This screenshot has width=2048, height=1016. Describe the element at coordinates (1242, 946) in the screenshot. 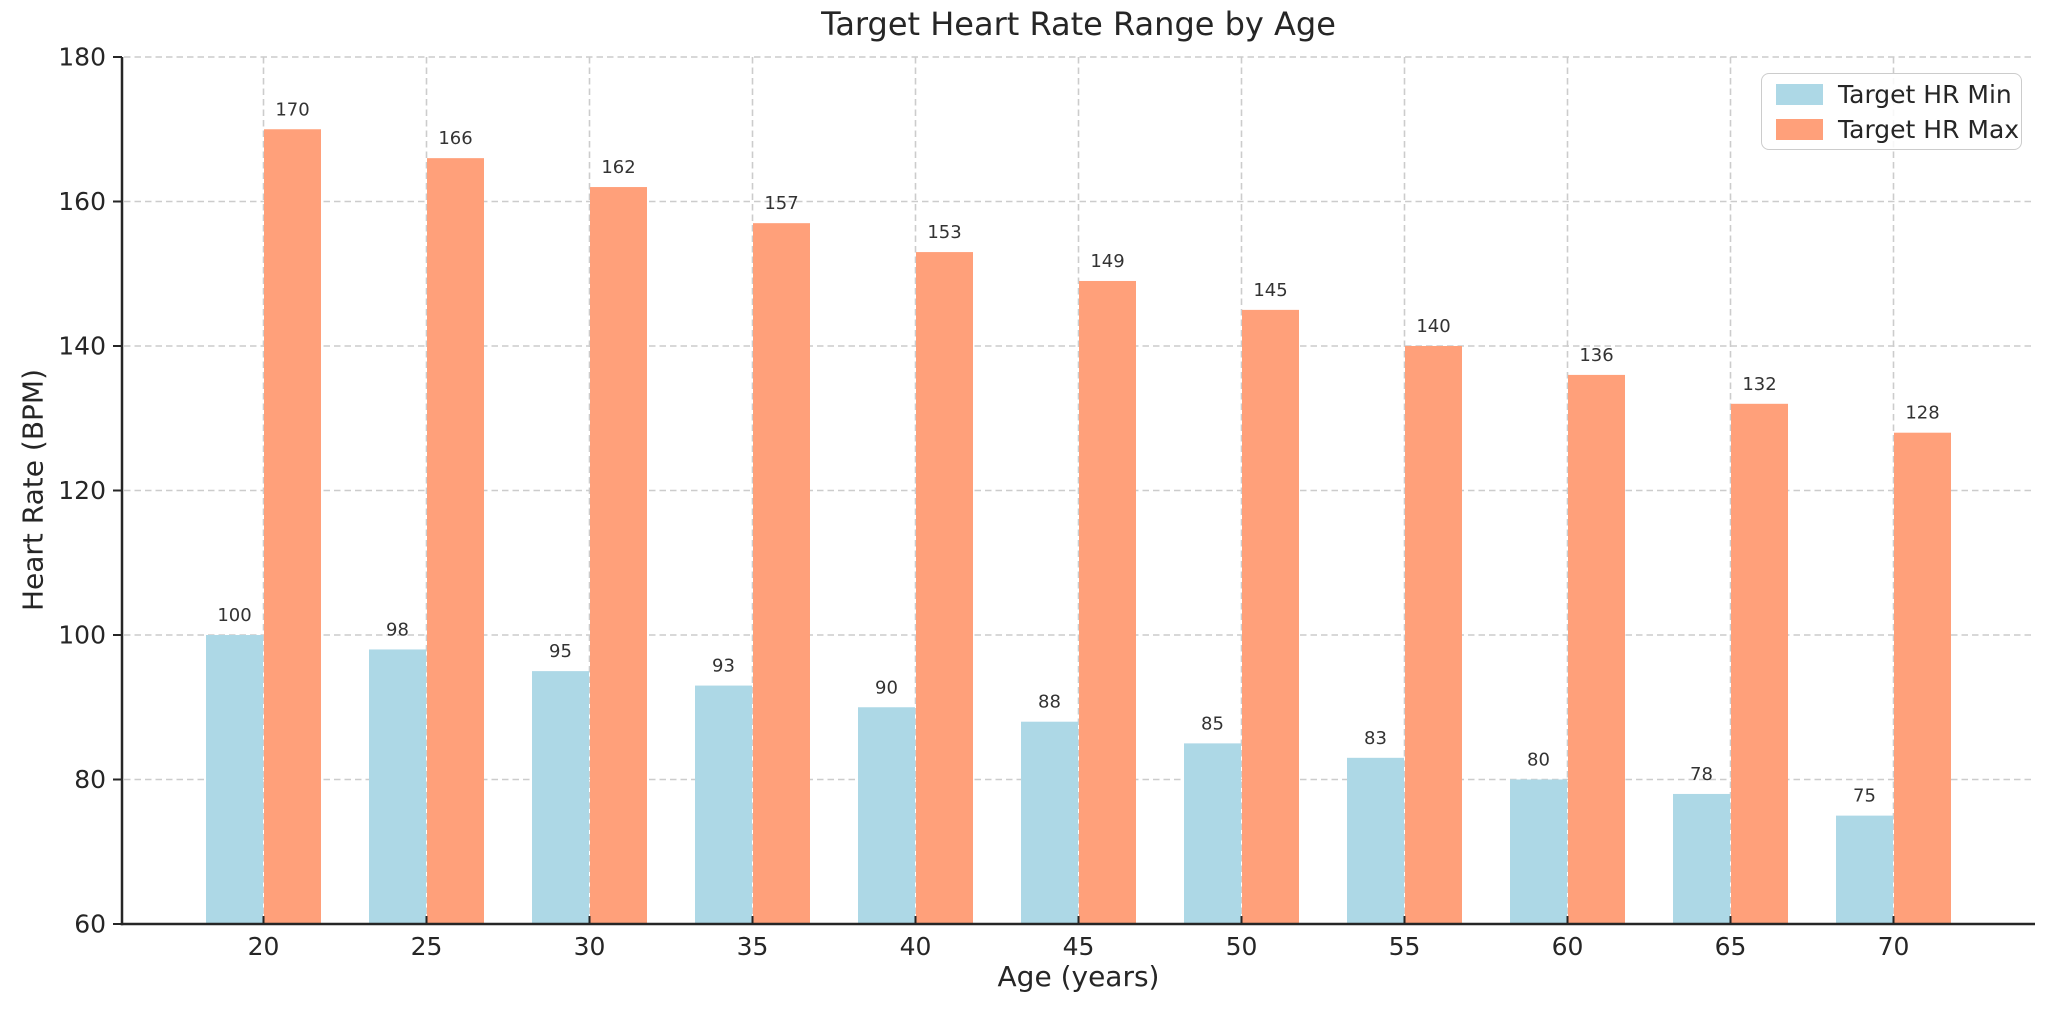

I see `x-tick-label: 50` at that location.